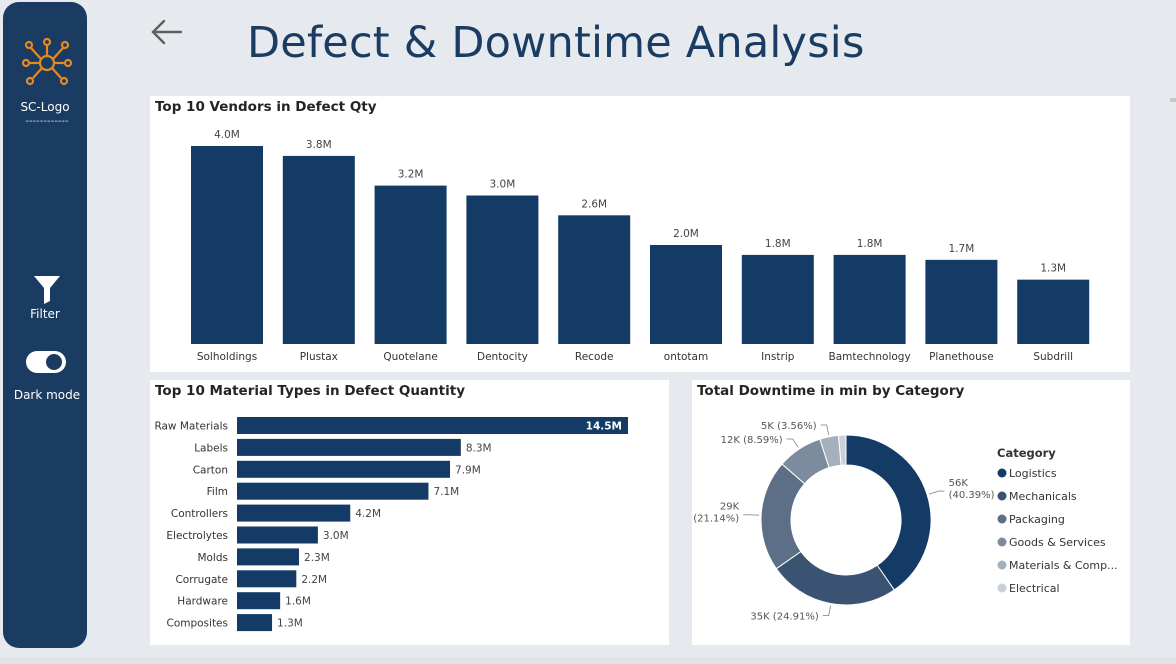 The width and height of the screenshot is (1176, 664). I want to click on material-data-label: 1.6M, so click(298, 602).